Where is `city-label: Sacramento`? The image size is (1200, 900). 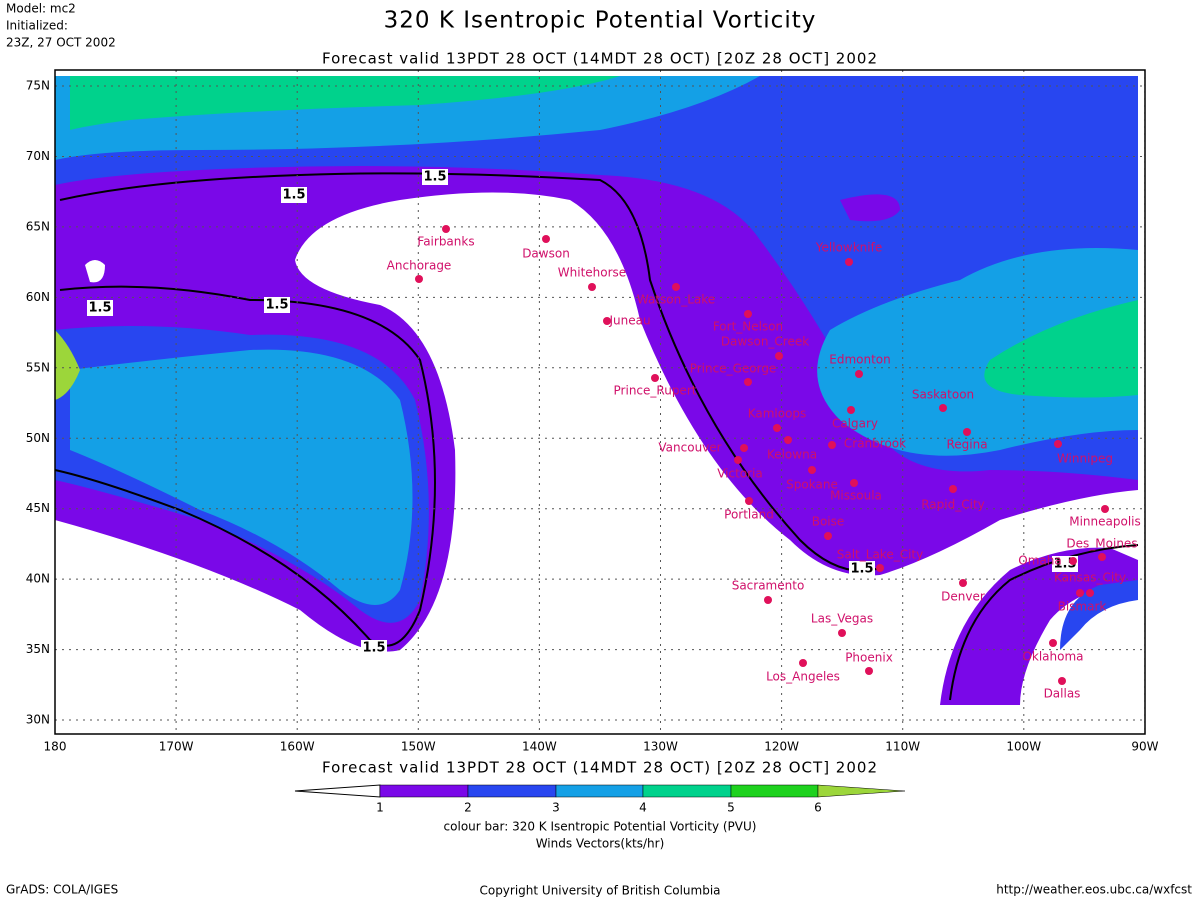 city-label: Sacramento is located at coordinates (768, 586).